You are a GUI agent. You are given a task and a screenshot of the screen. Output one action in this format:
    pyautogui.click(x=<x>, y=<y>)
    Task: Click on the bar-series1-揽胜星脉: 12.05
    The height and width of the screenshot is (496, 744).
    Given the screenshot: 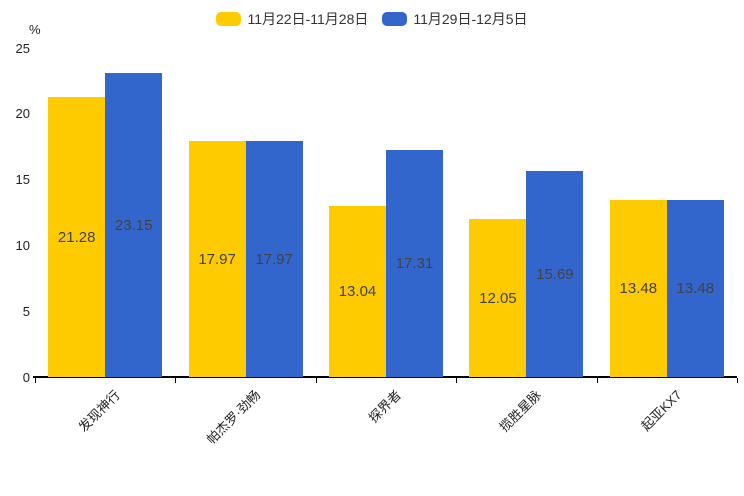 What is the action you would take?
    pyautogui.click(x=498, y=298)
    